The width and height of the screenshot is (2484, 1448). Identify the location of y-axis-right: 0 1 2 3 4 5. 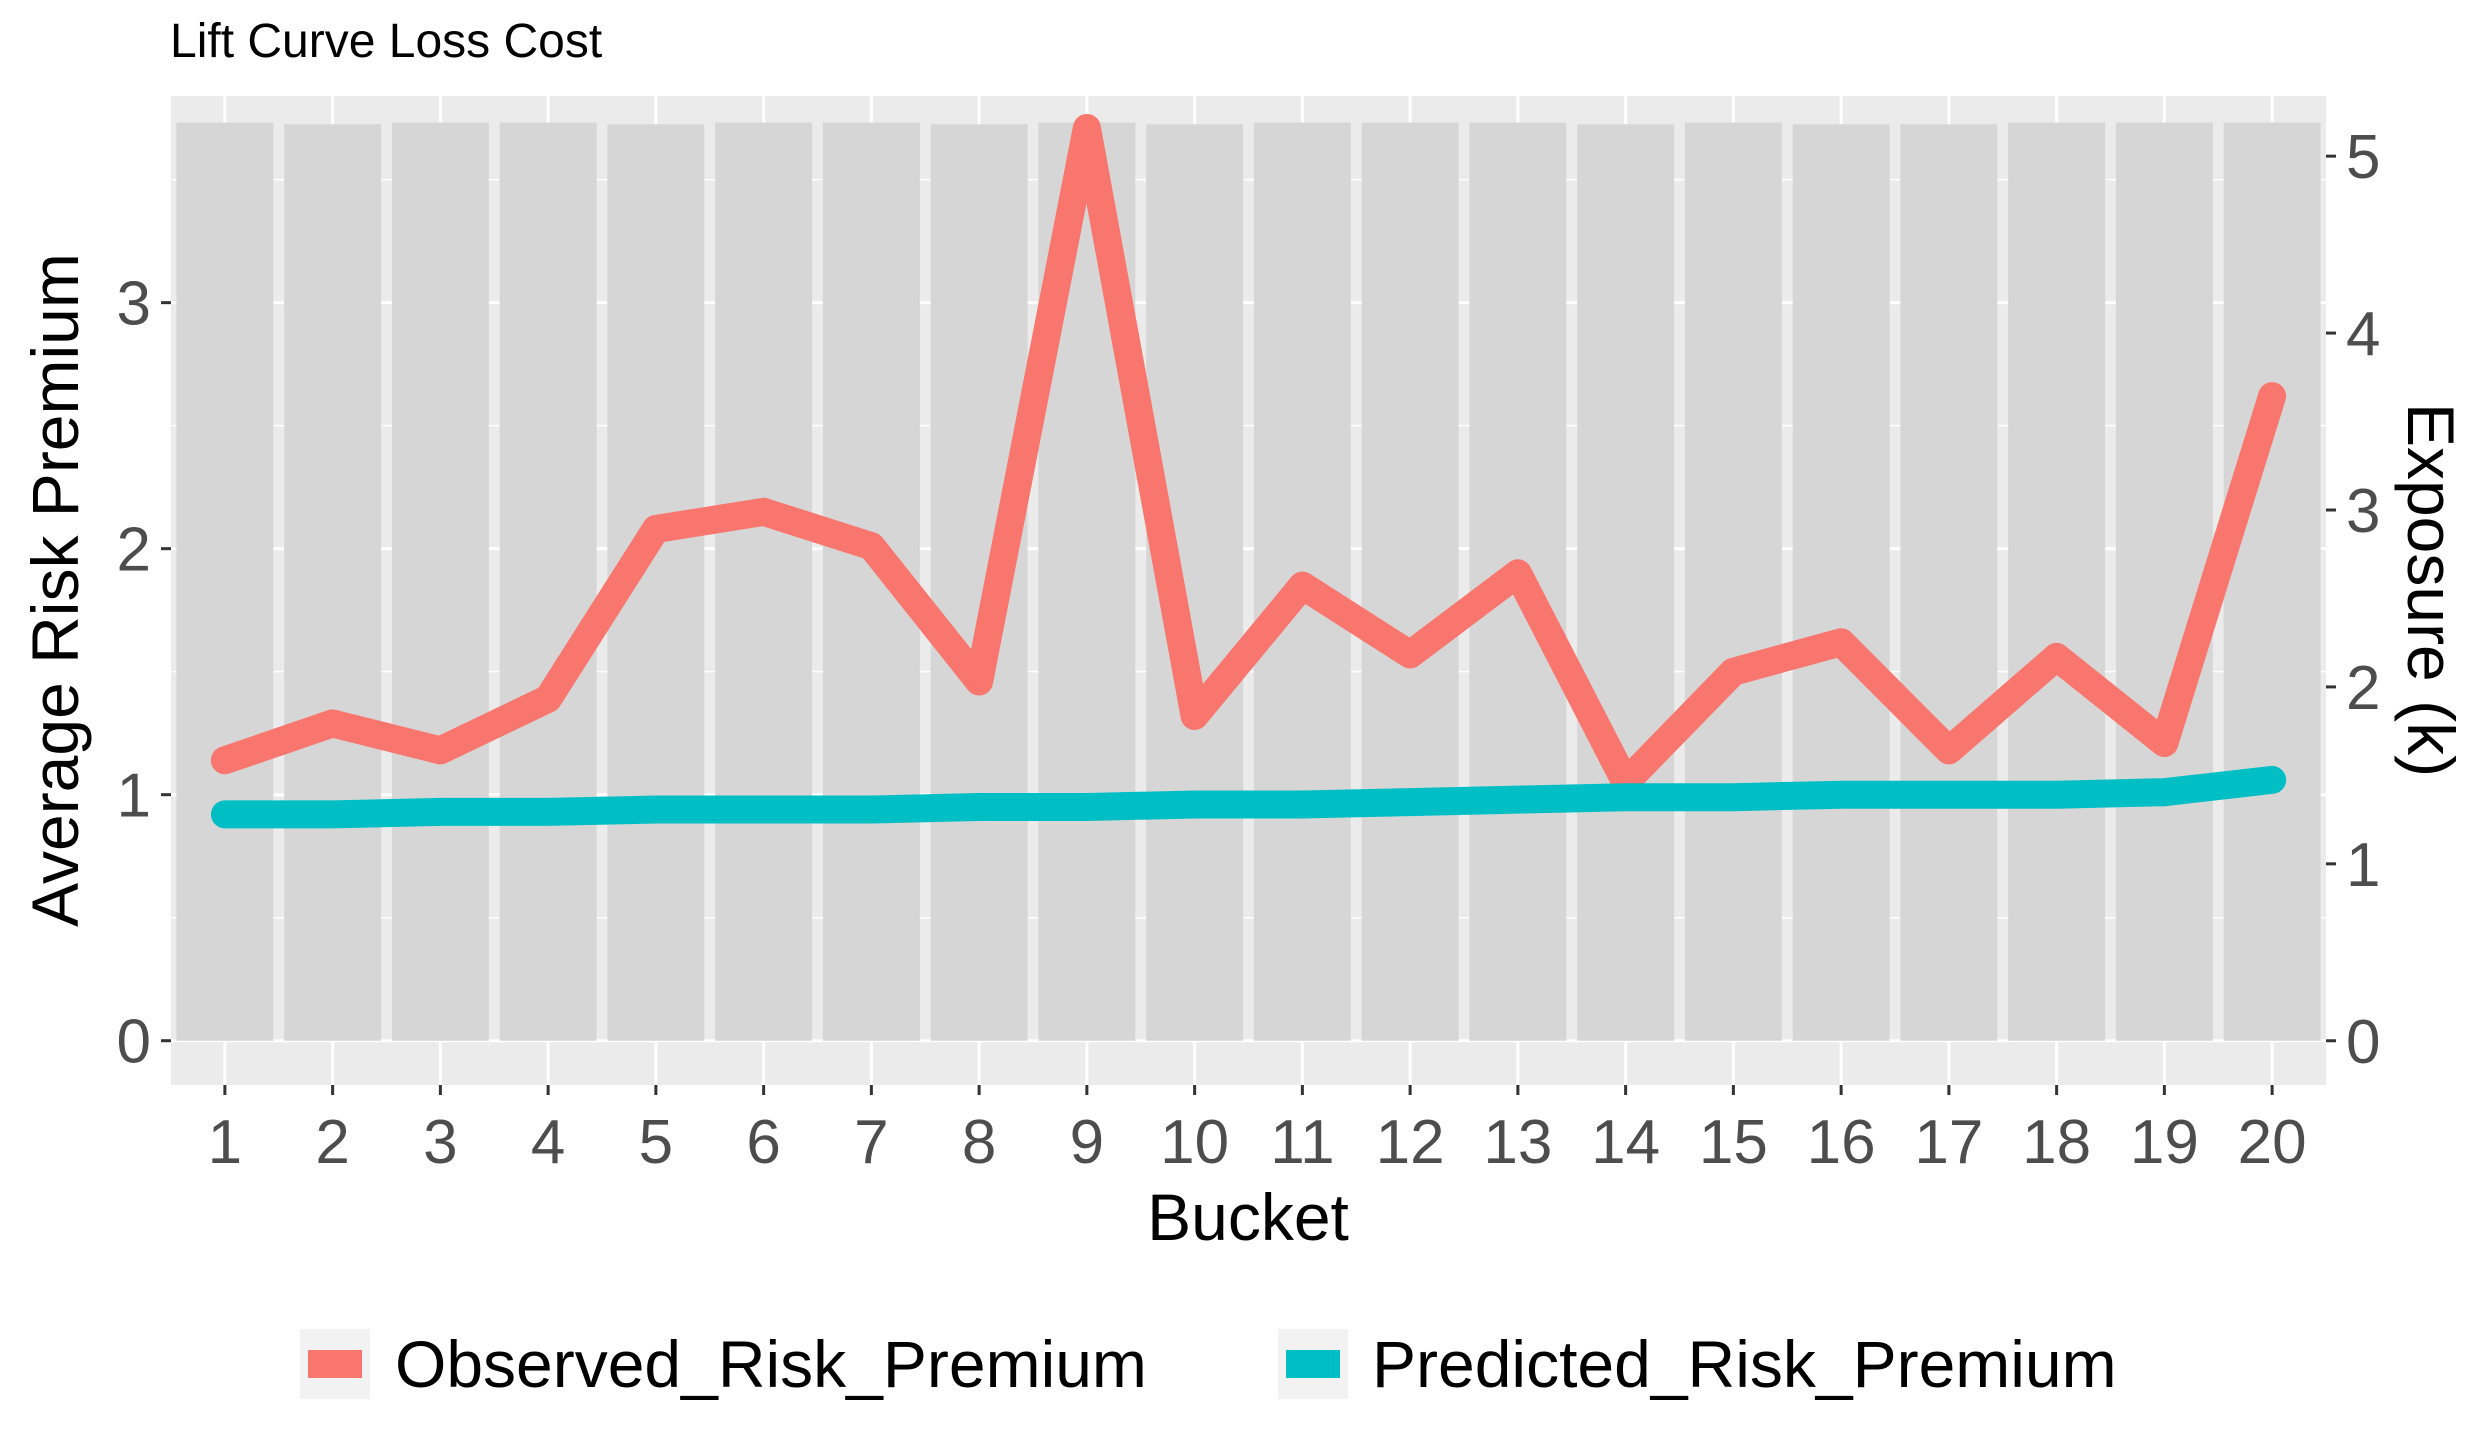
(2353, 600).